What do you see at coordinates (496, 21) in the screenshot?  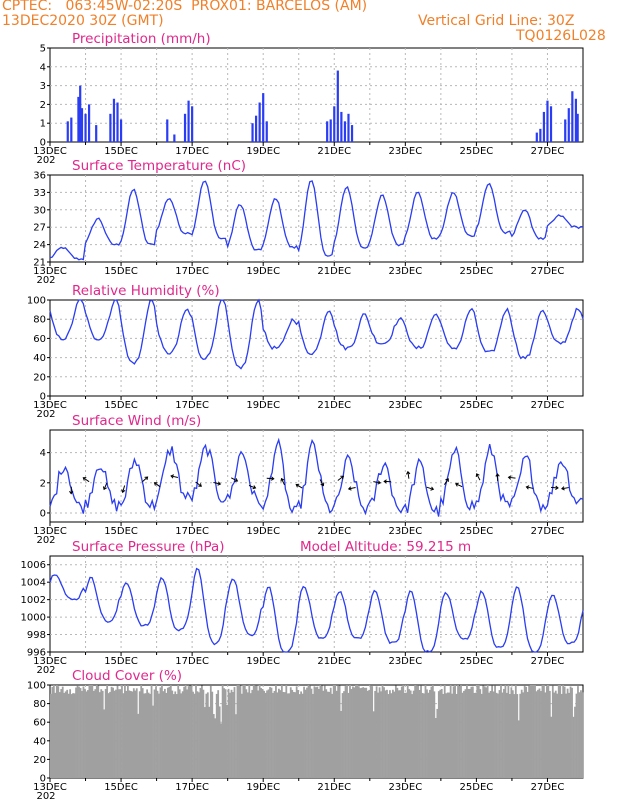 I see `grid-line-note: Vertical Grid Line: 30Z` at bounding box center [496, 21].